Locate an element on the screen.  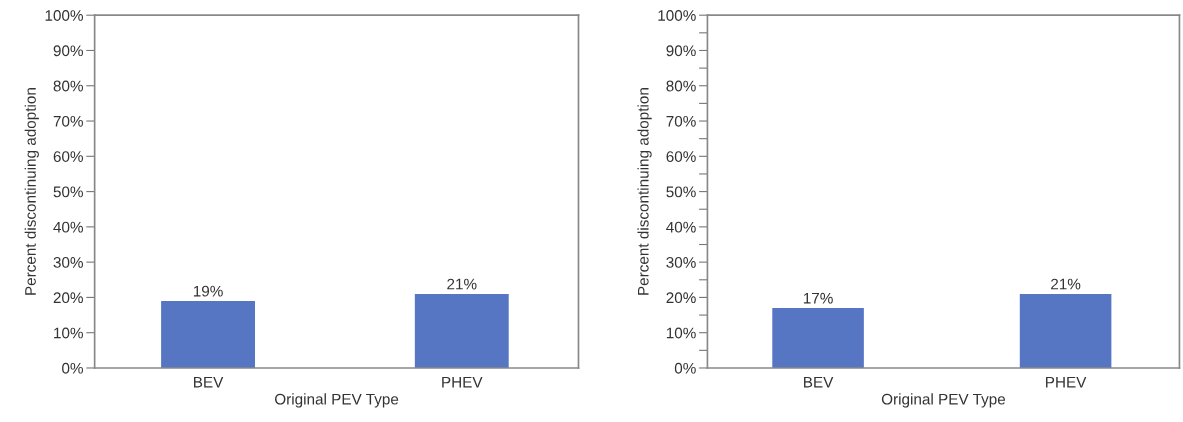
data-label: 19% is located at coordinates (208, 291).